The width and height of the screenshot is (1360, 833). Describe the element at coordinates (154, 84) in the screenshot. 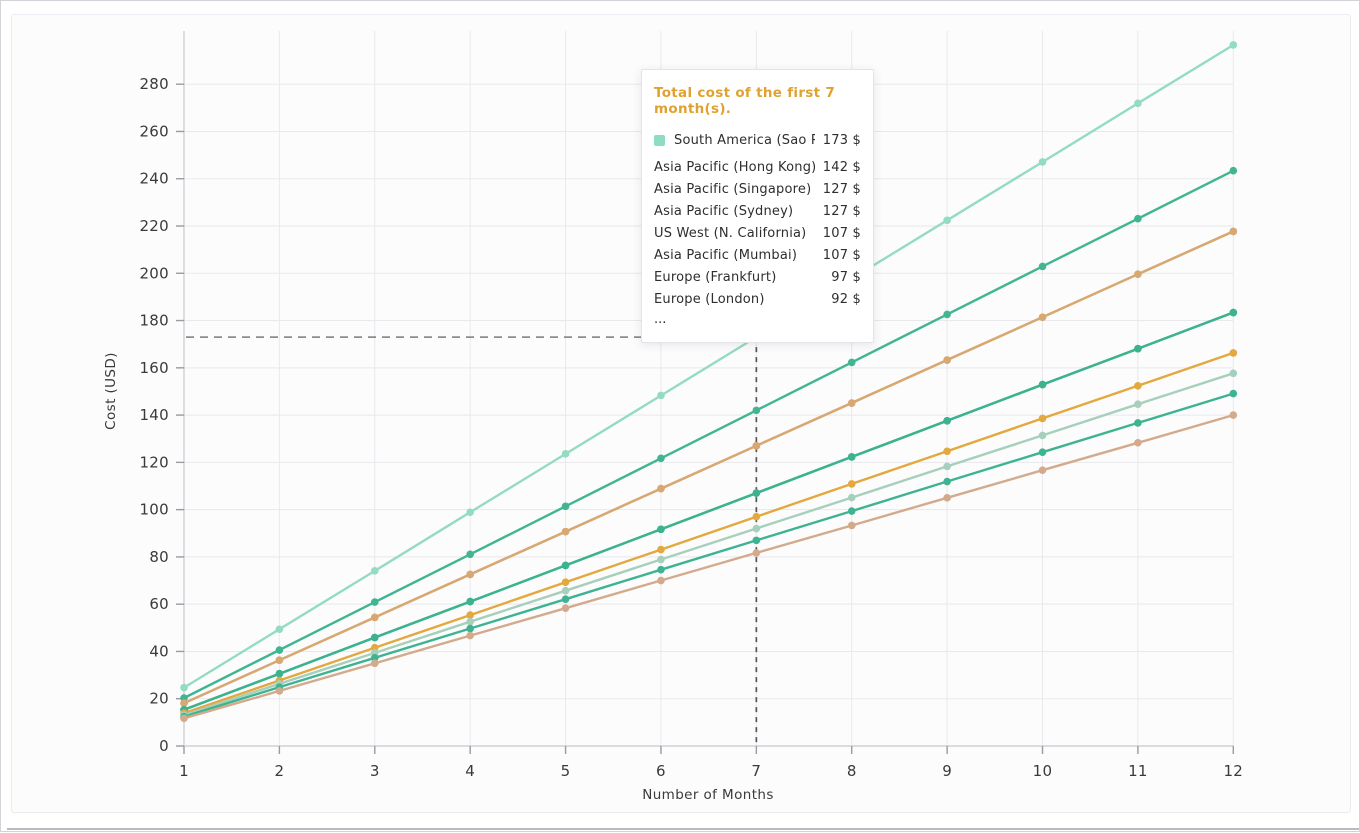

I see `y-tick-label: 280` at that location.